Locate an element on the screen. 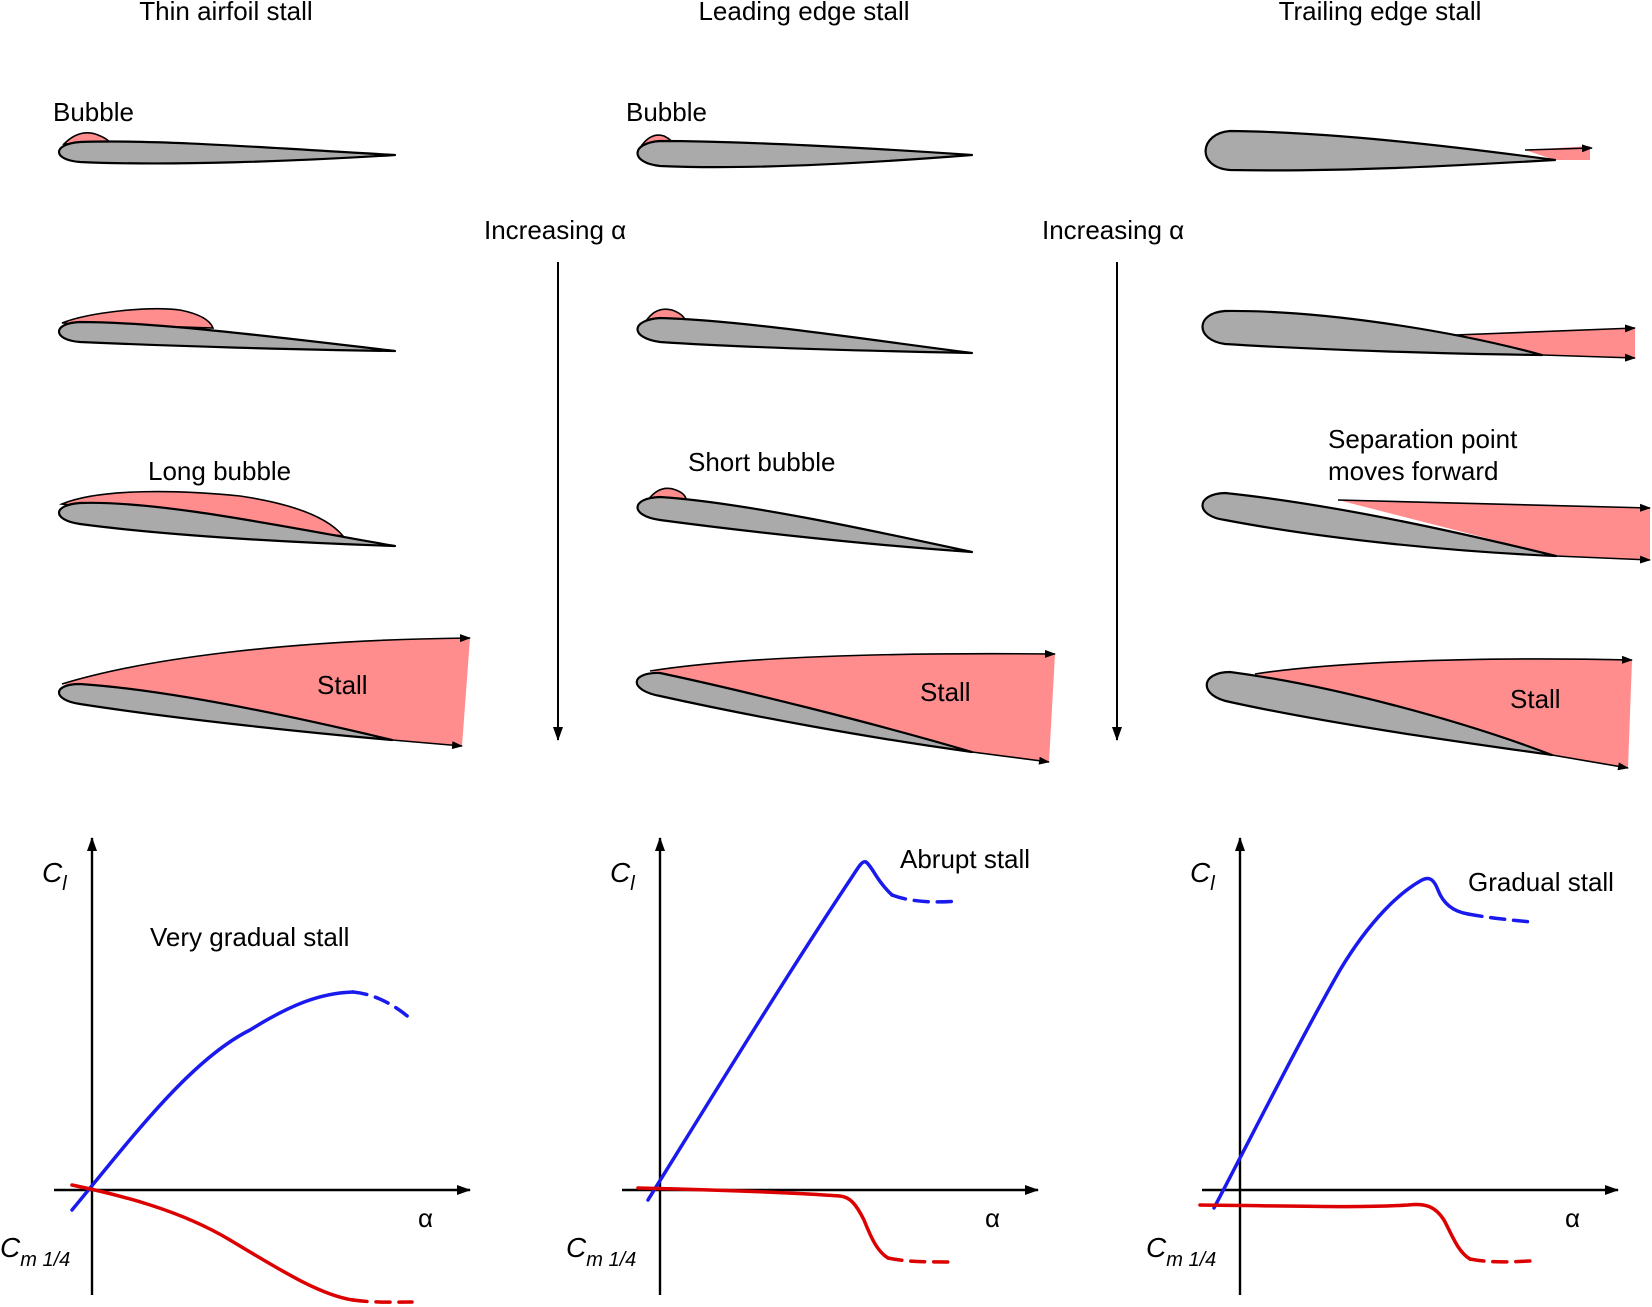 This screenshot has height=1307, width=1652. column-title-trailing: Trailing edge stall is located at coordinates (1380, 13).